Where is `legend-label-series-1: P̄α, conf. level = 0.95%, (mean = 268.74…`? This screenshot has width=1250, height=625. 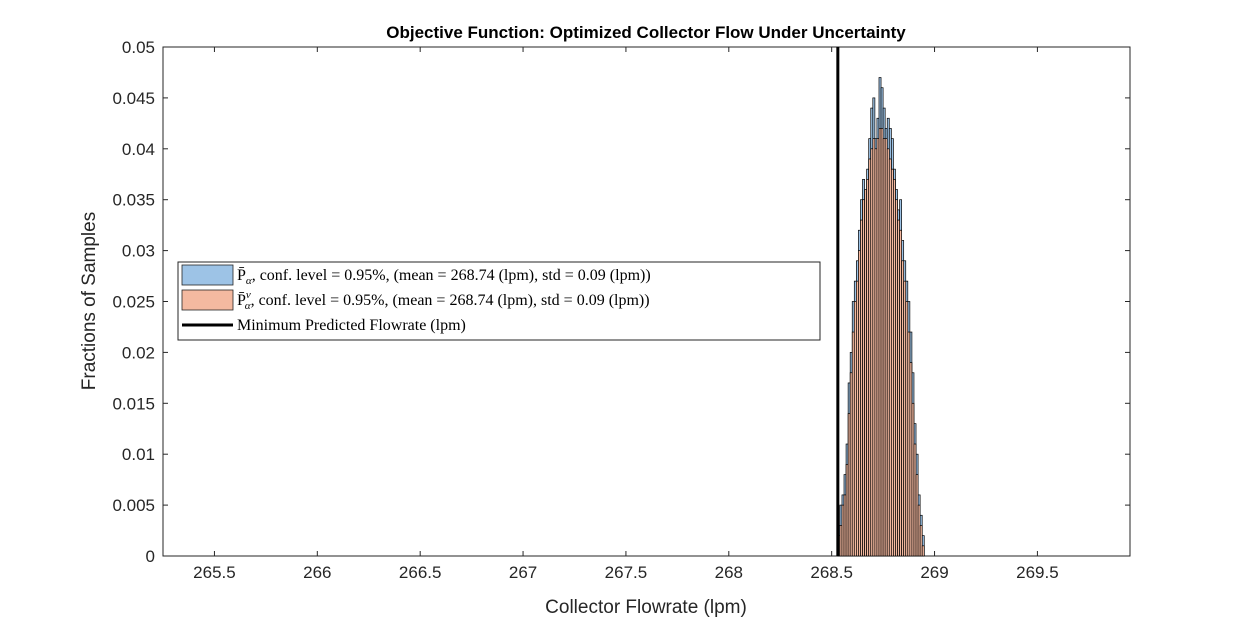
legend-label-series-1: P̄α, conf. level = 0.95%, (mean = 268.74… is located at coordinates (444, 277).